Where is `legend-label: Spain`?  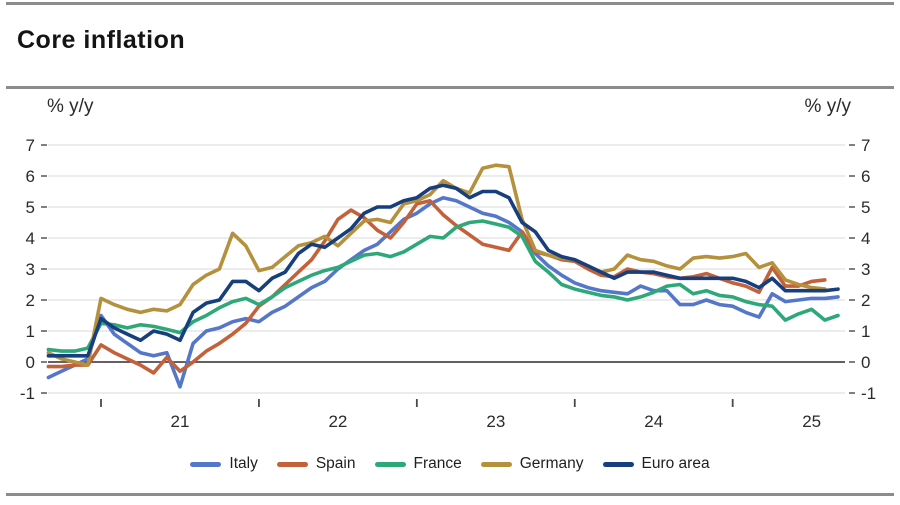 legend-label: Spain is located at coordinates (335, 463).